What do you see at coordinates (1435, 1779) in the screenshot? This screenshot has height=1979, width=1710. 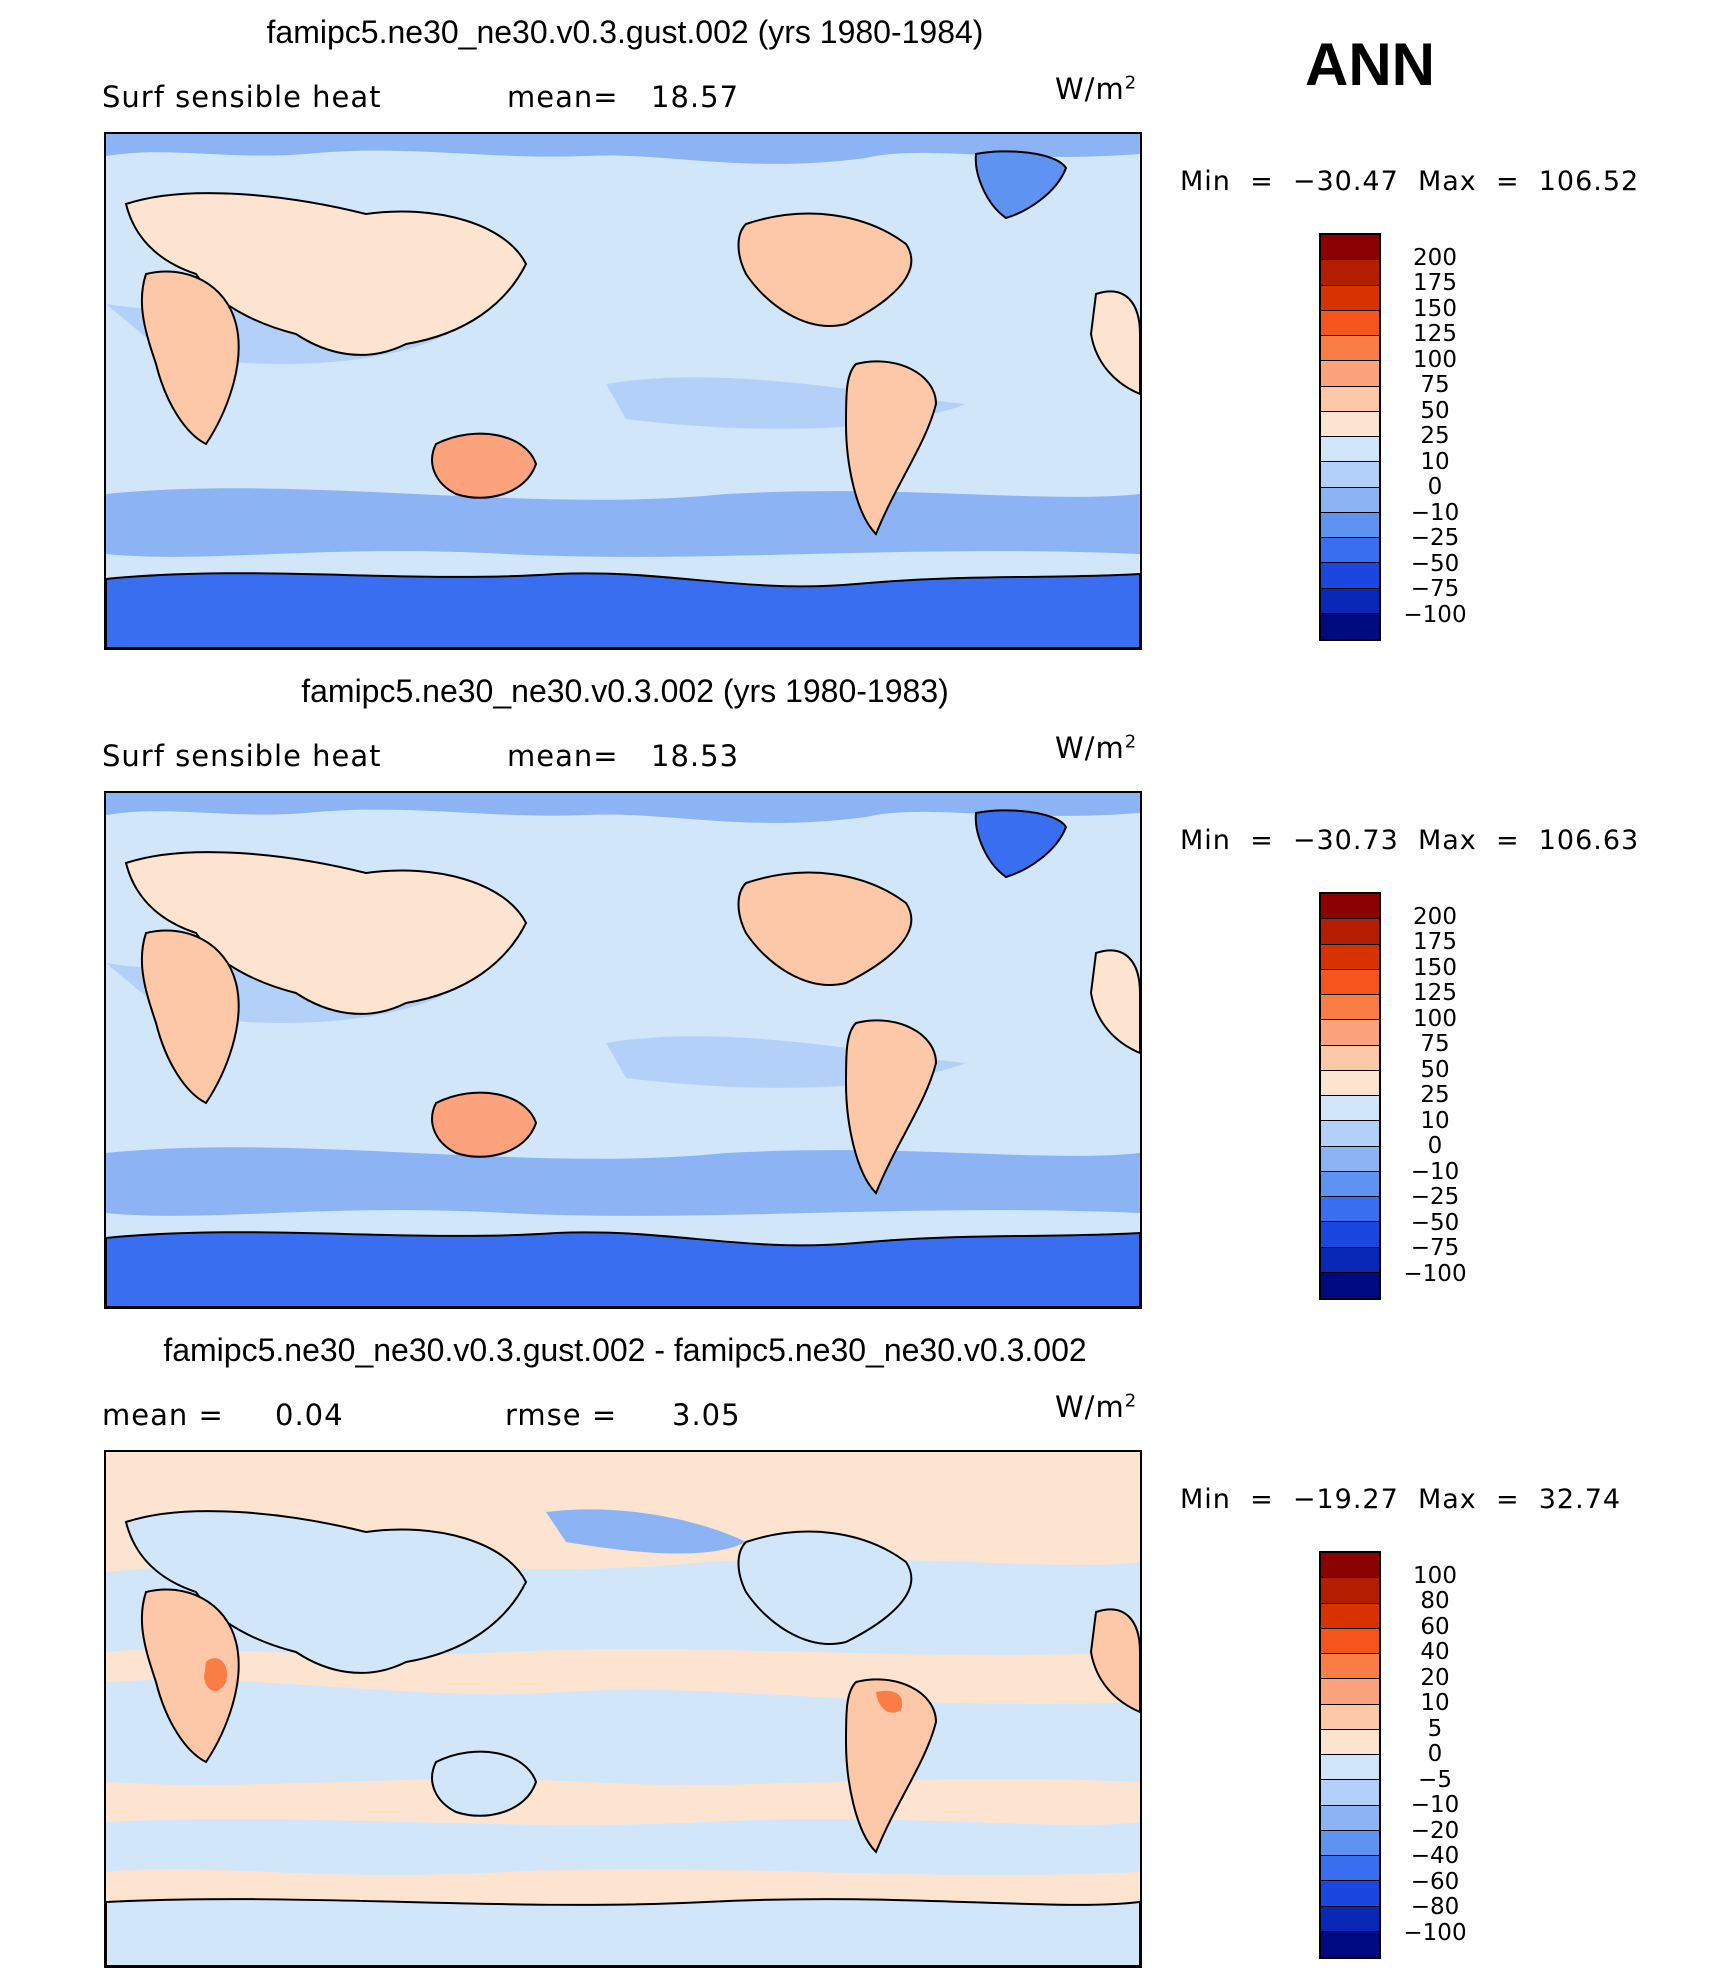 I see `colorbar-tick-label: −5` at bounding box center [1435, 1779].